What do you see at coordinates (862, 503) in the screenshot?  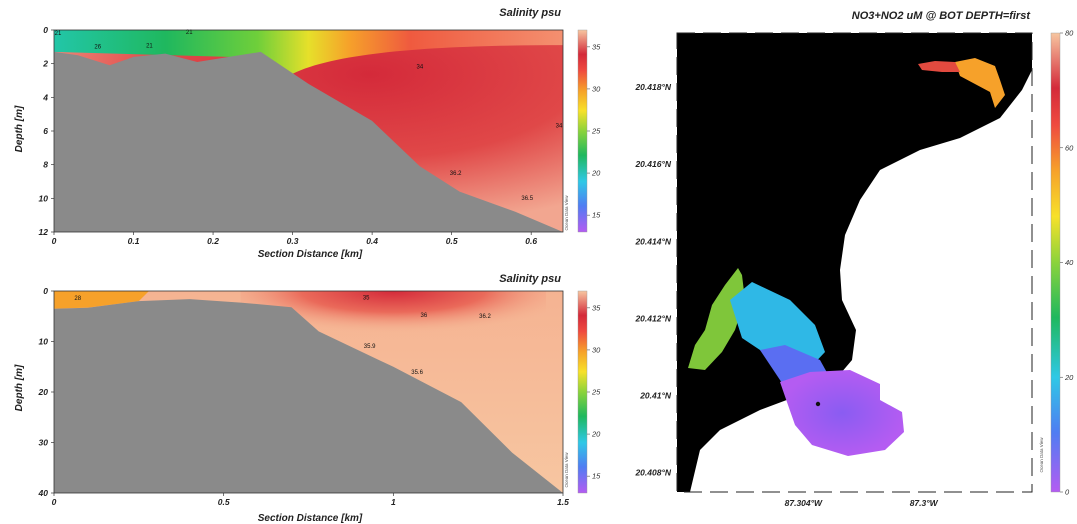 I see `longitude-tick-labels: 87.304°W 87.3°W` at bounding box center [862, 503].